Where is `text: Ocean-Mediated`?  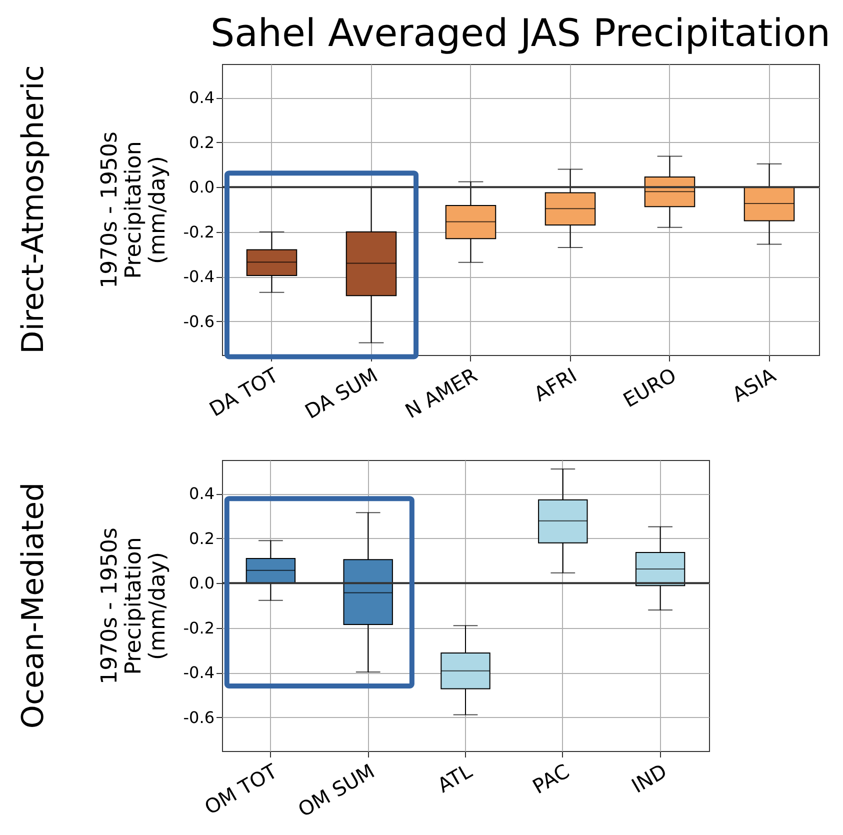
text: Ocean-Mediated is located at coordinates (33, 605).